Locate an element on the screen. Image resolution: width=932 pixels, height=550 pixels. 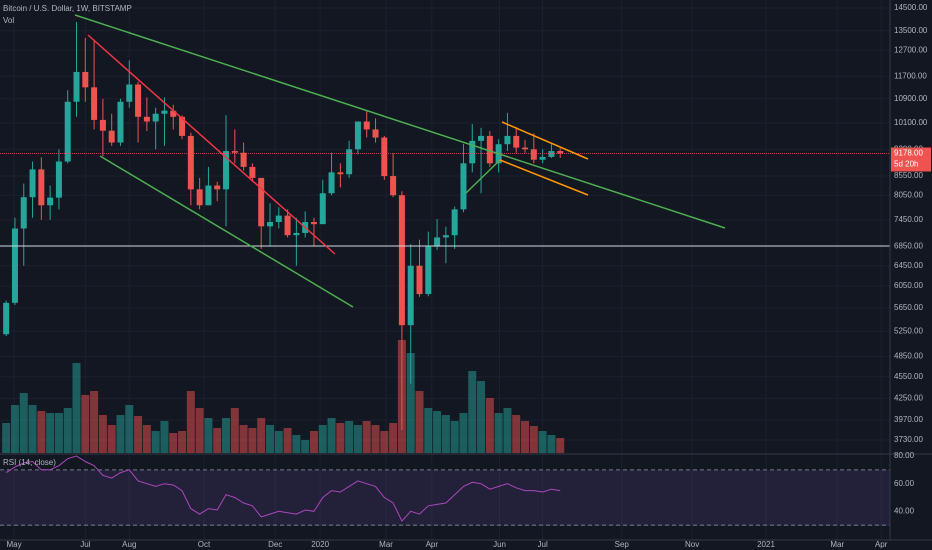
trend-line is located at coordinates (211, 144).